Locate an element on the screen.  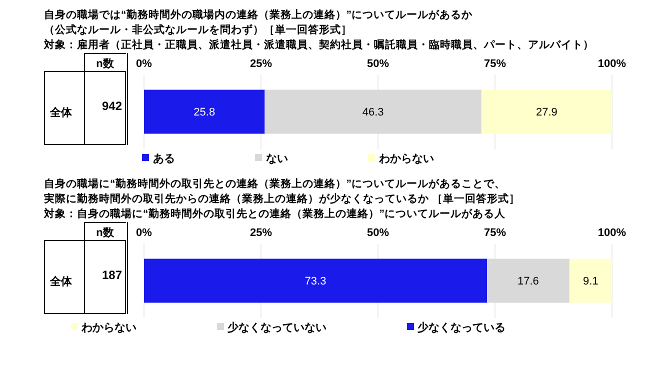
legend-label: 少なくなっている is located at coordinates (462, 328).